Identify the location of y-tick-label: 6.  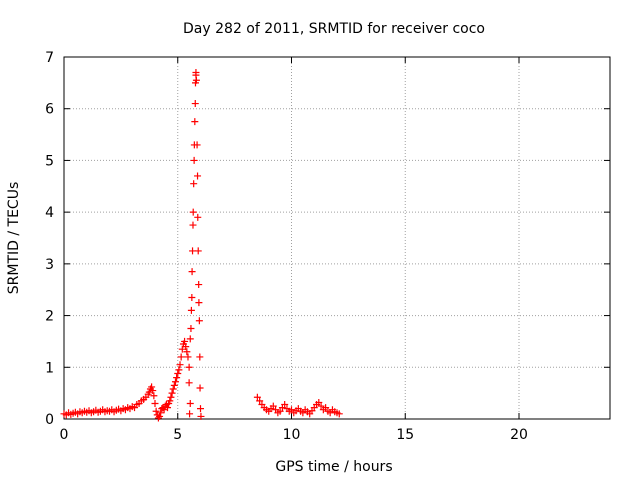
(49, 110).